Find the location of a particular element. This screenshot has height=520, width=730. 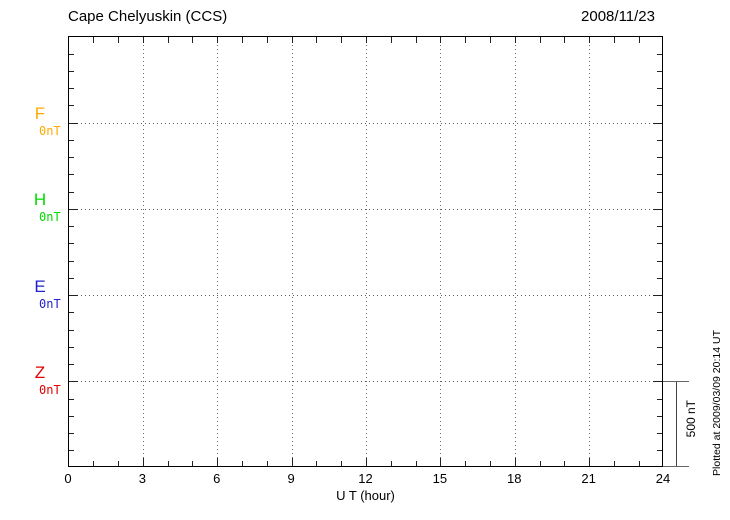

x-tick-label: 21 is located at coordinates (588, 478).